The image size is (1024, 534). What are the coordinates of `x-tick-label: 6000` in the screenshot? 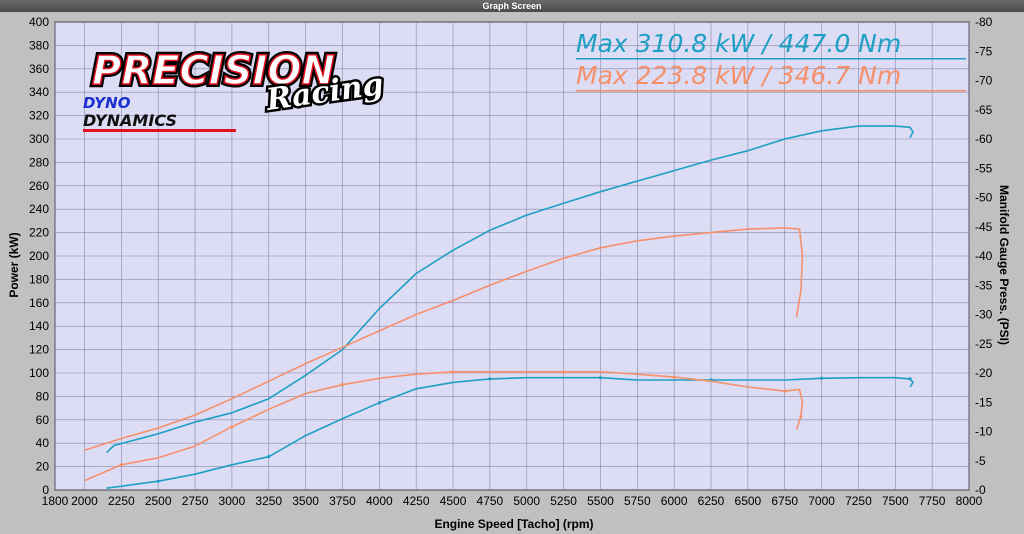 It's located at (674, 501).